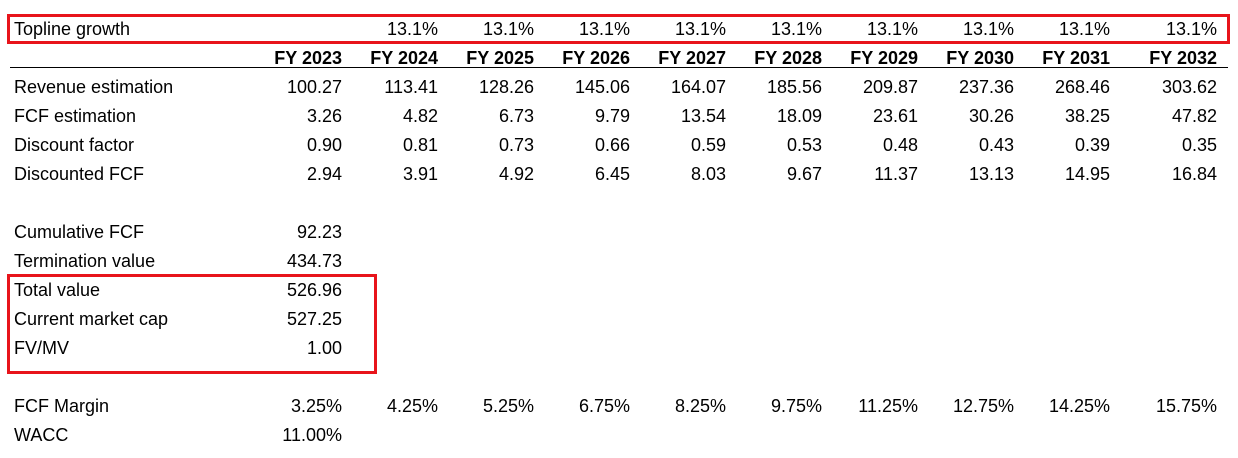  Describe the element at coordinates (895, 116) in the screenshot. I see `cell-value: 23.61` at that location.